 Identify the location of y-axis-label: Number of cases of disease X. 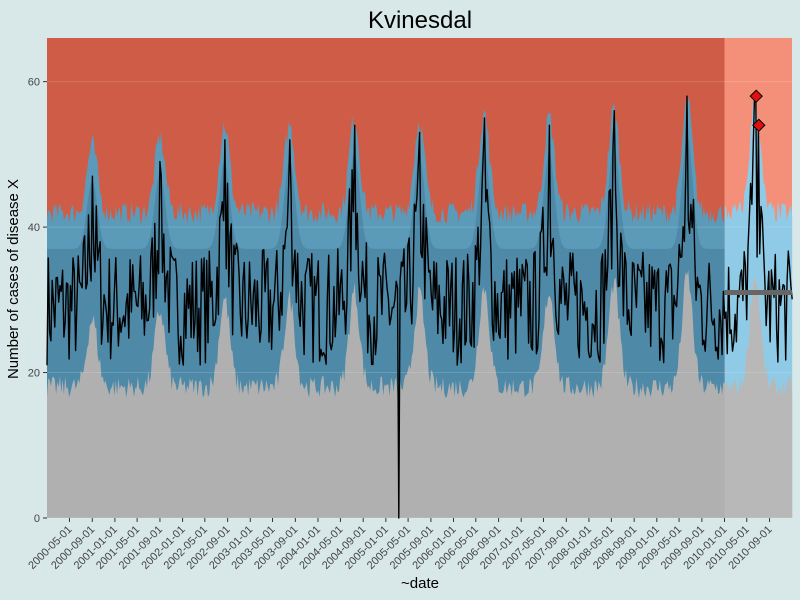
(13, 279).